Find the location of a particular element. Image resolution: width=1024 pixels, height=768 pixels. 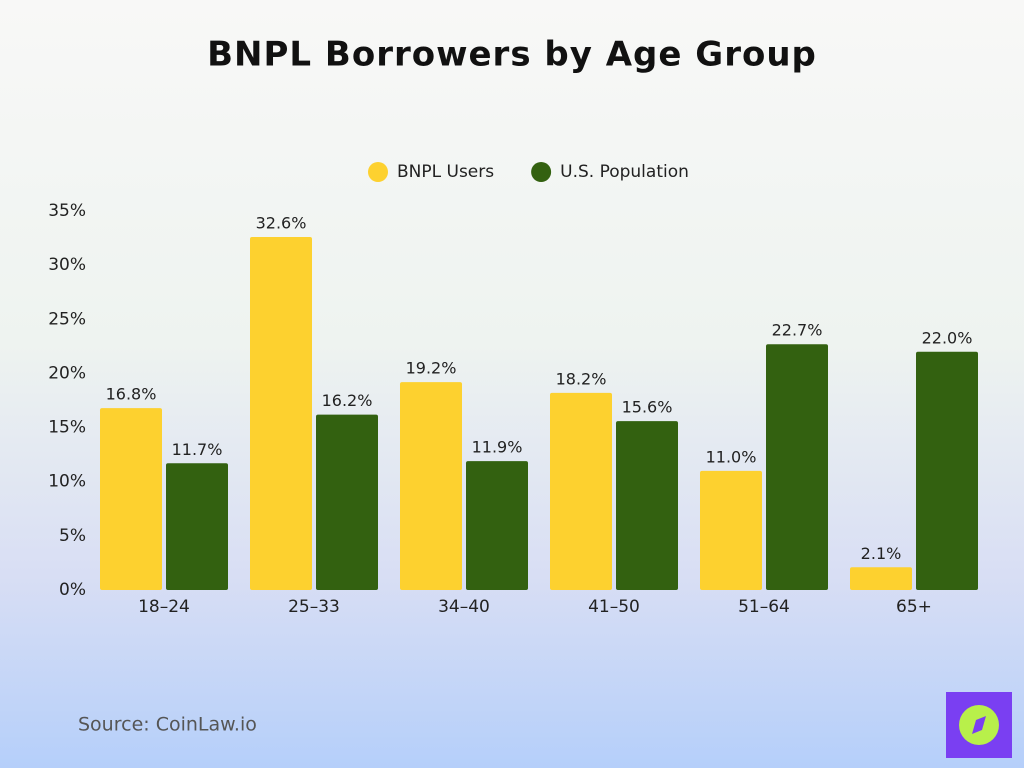

value-label: 11.0% is located at coordinates (731, 456).